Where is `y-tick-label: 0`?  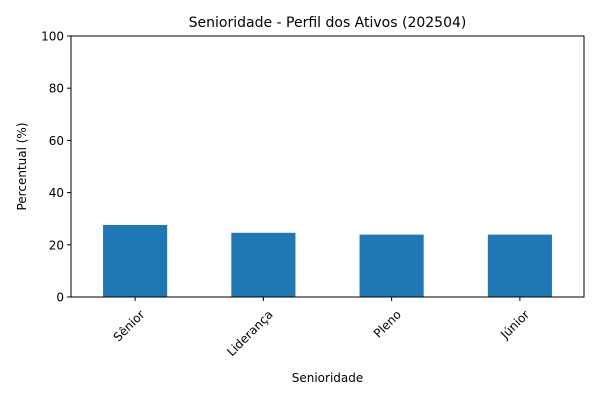 y-tick-label: 0 is located at coordinates (60, 298).